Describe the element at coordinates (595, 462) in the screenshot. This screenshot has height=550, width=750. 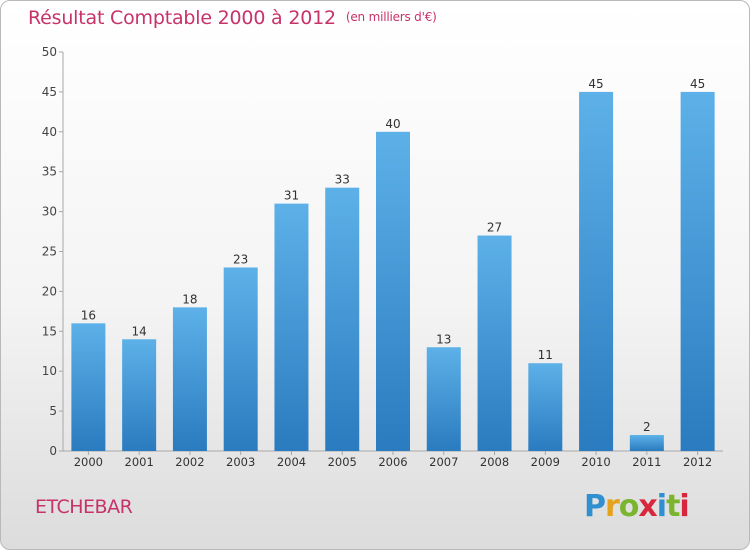
I see `x-tick-label: 2010` at that location.